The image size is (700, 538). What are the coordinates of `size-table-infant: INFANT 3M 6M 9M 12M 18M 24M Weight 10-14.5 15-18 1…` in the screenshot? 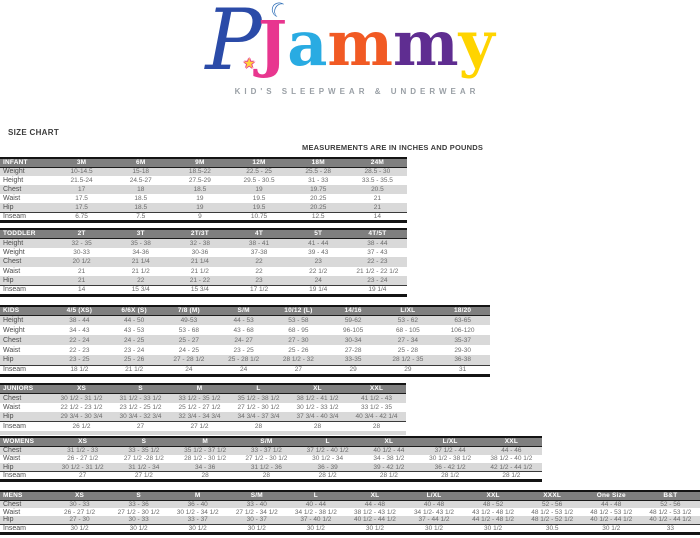 It's located at (203, 190).